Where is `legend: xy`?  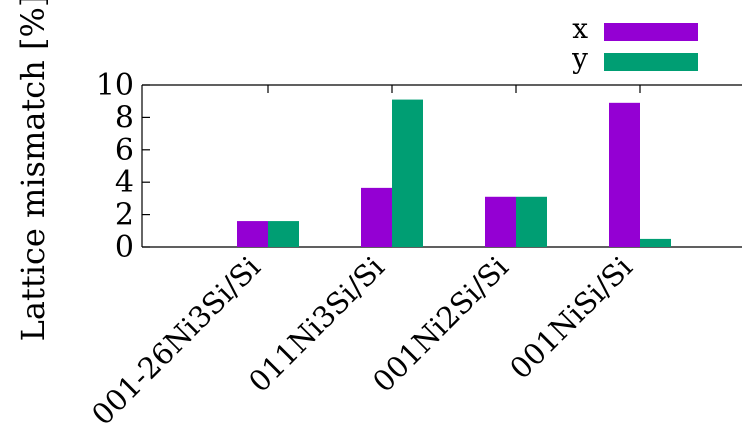 legend: xy is located at coordinates (634, 43).